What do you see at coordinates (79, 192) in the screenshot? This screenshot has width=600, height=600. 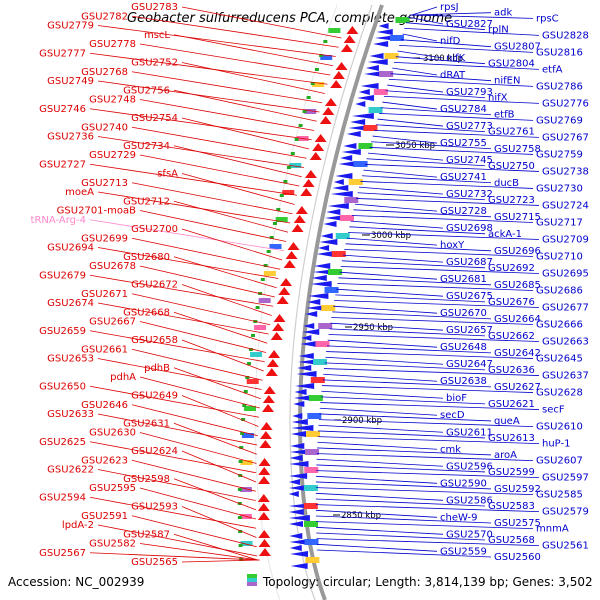 I see `gene-label: moeA` at bounding box center [79, 192].